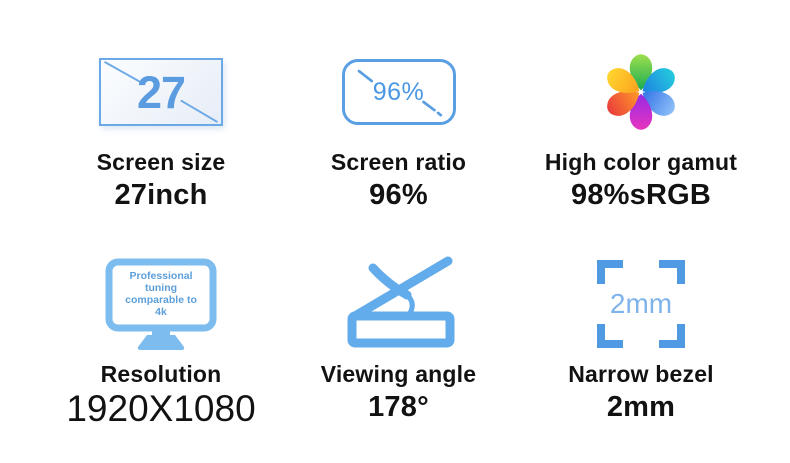  I want to click on screen-ratio-value: 96%, so click(398, 195).